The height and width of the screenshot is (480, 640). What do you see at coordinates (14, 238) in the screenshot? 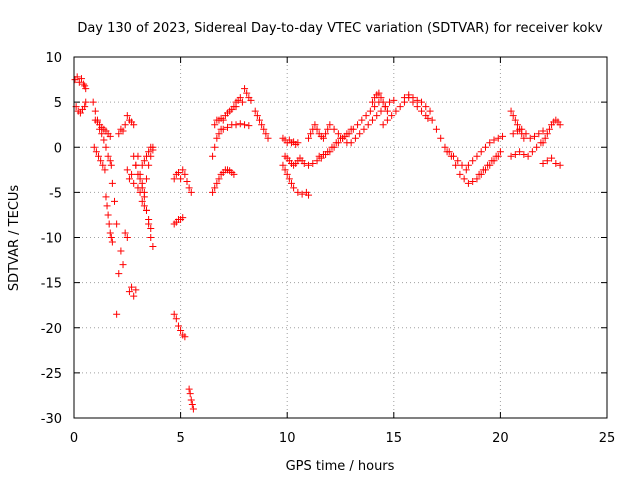
I see `y-axis-label: SDTVAR / TECUs` at bounding box center [14, 238].